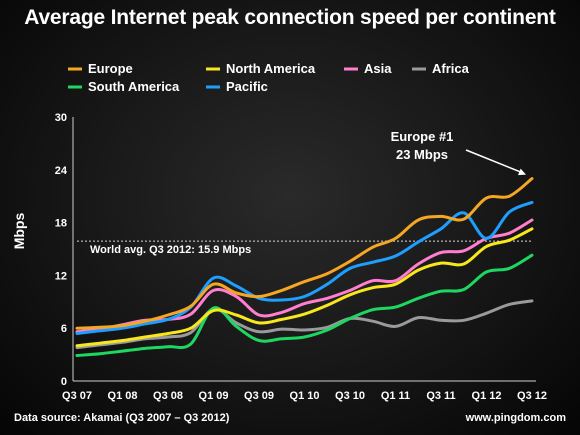 Image resolution: width=580 pixels, height=435 pixels. Describe the element at coordinates (350, 396) in the screenshot. I see `x-tick-label: Q3 10` at that location.